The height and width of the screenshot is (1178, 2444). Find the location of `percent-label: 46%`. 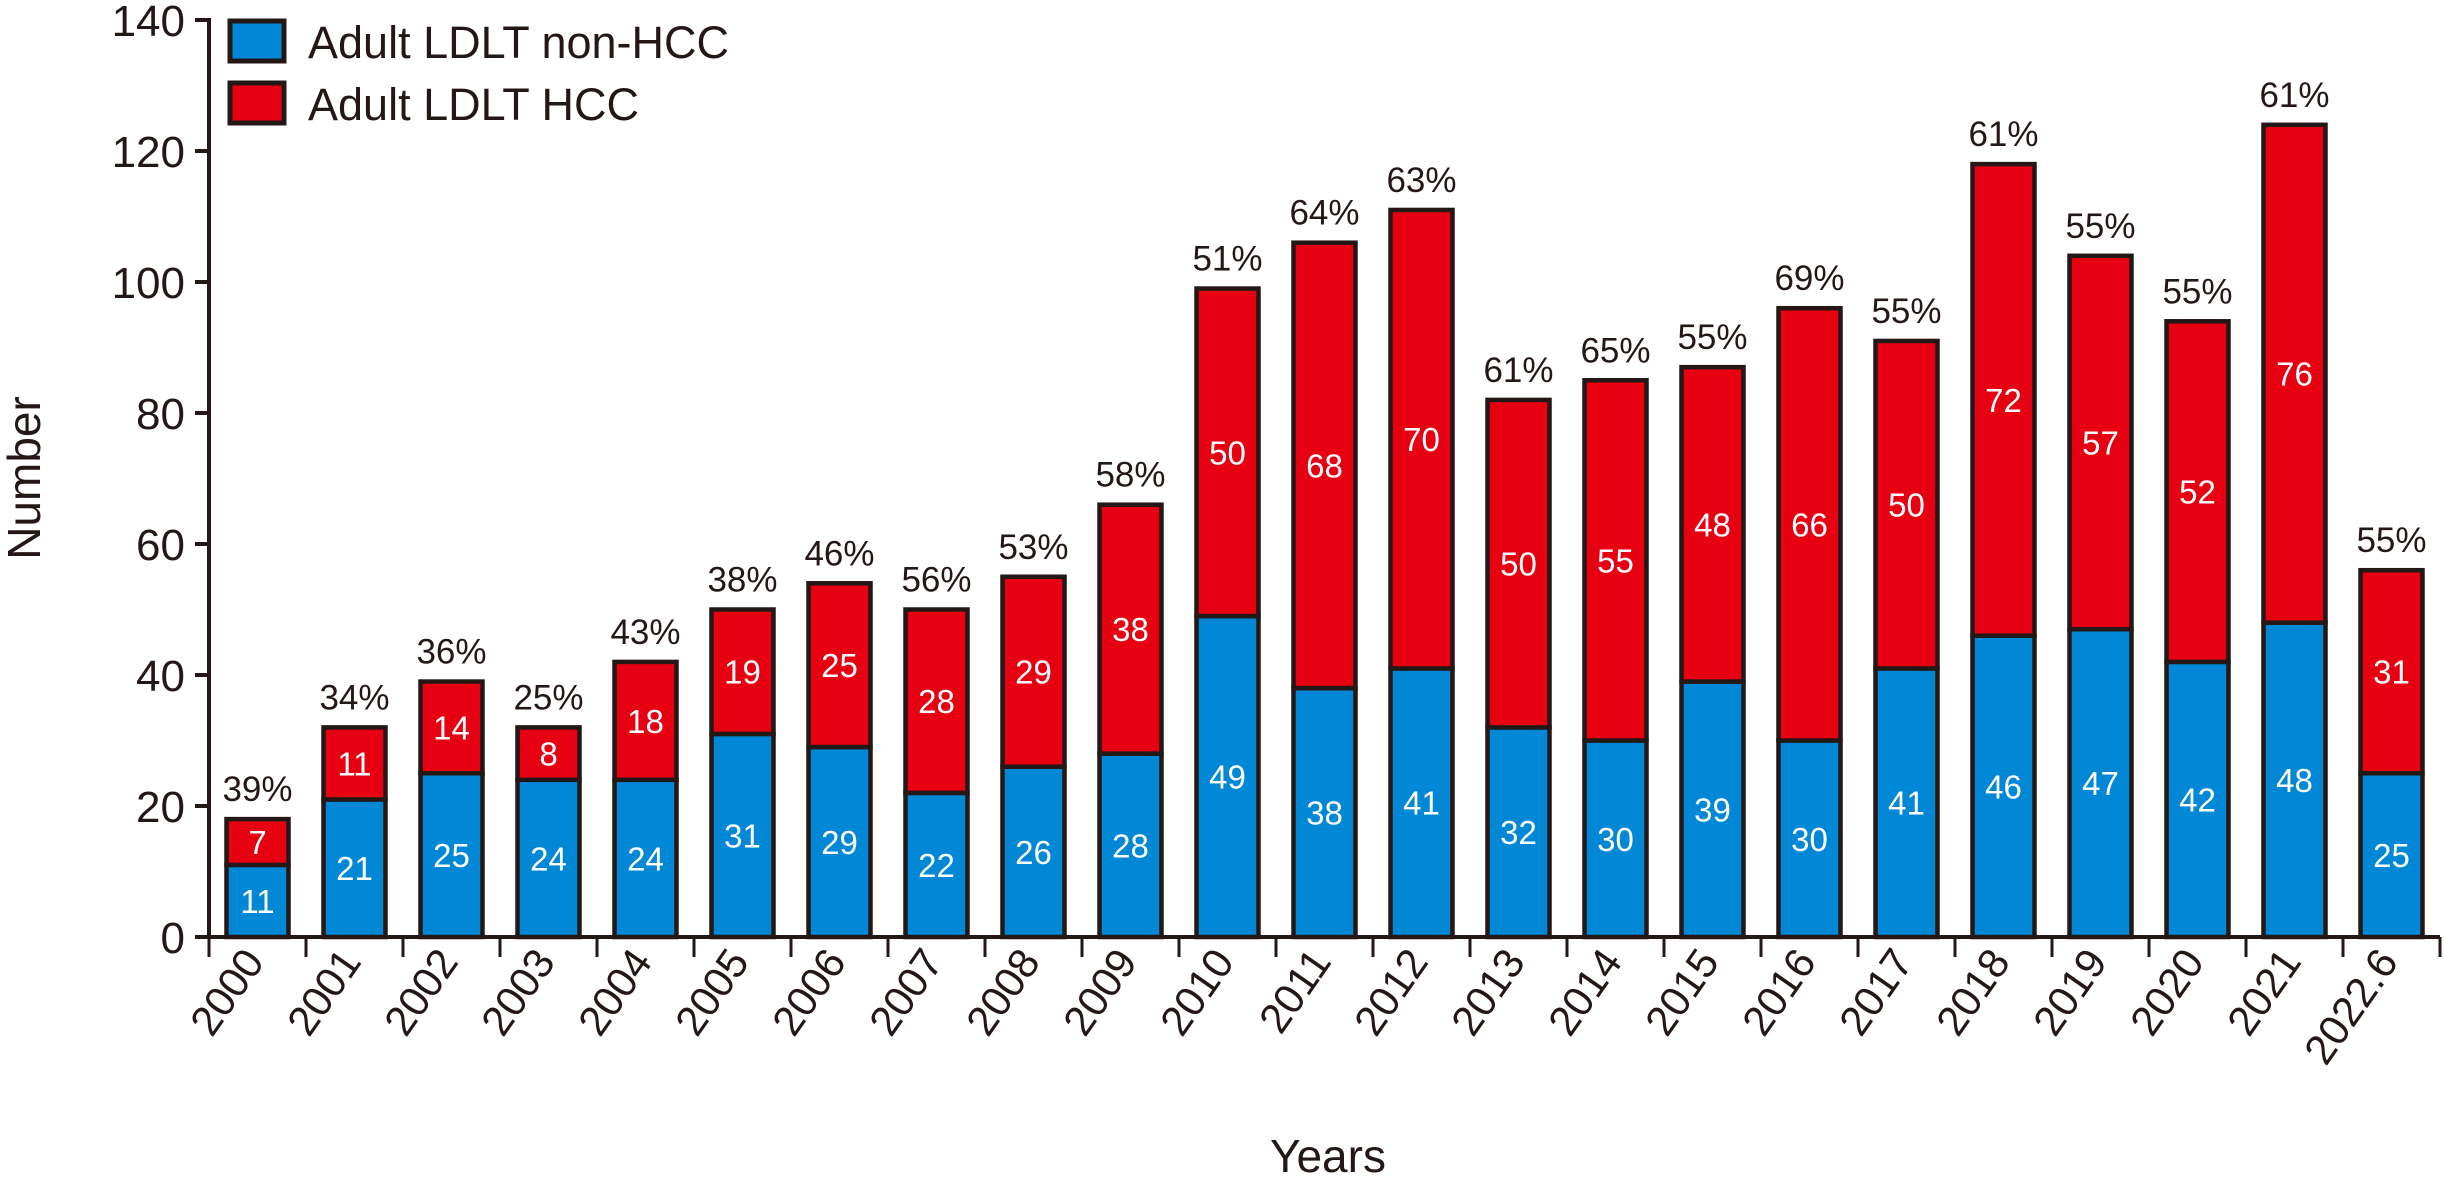

percent-label: 46% is located at coordinates (839, 553).